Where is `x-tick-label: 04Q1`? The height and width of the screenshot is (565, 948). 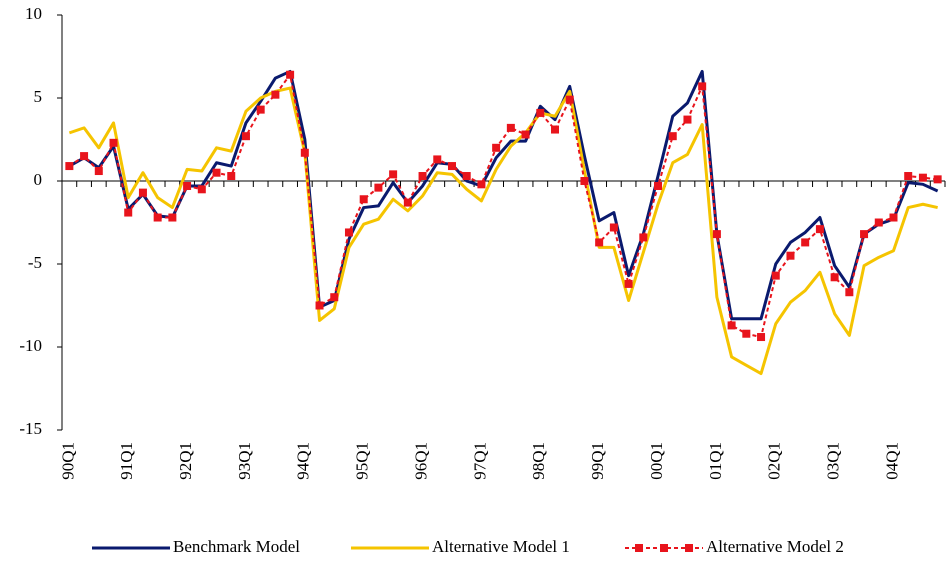 x-tick-label: 04Q1 is located at coordinates (891, 461).